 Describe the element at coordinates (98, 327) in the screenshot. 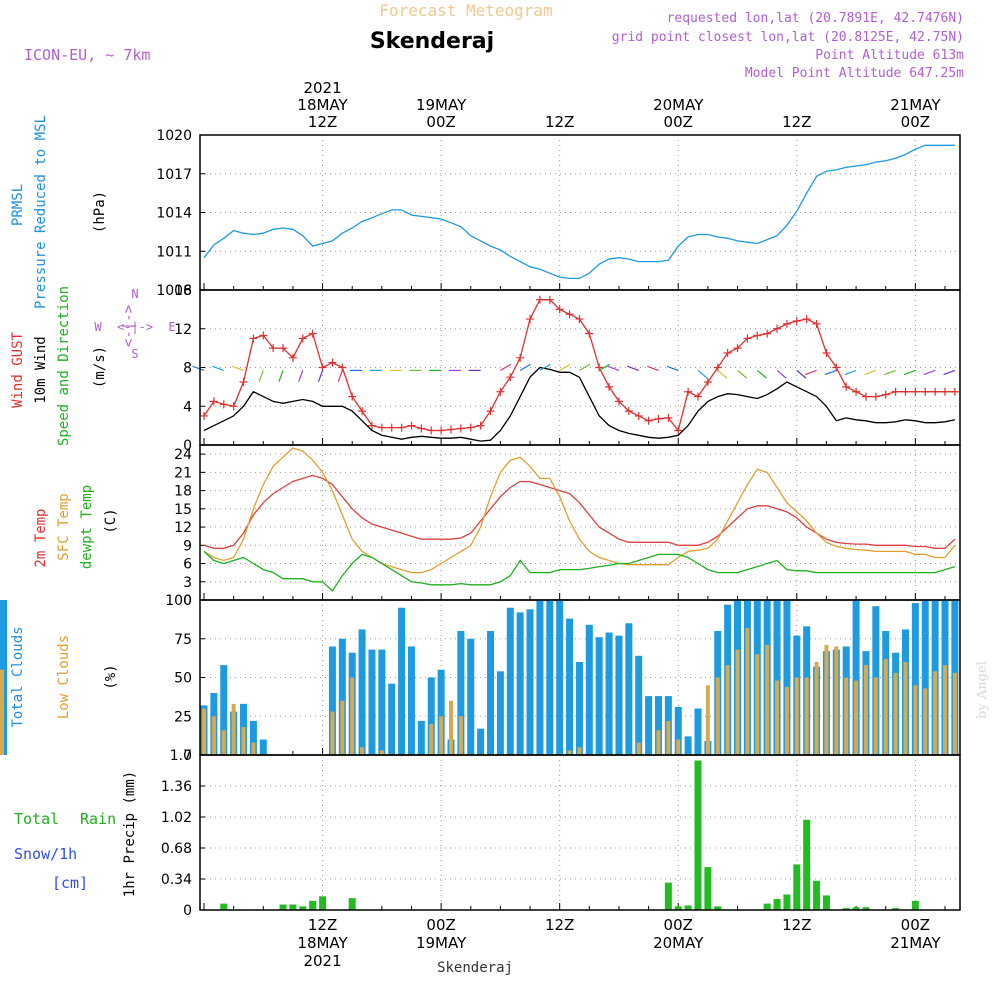

I see `compass-west: W` at that location.